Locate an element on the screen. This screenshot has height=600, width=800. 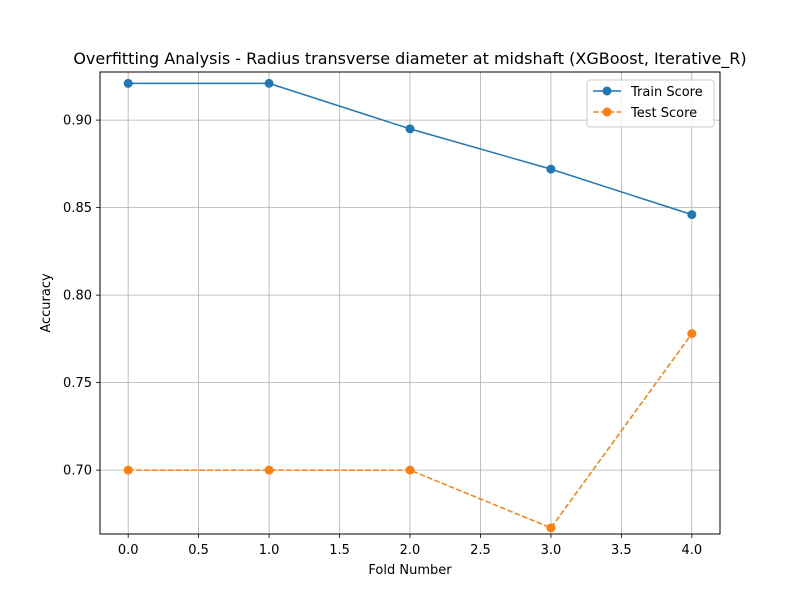
x-tick-label: 3.5 is located at coordinates (621, 550).